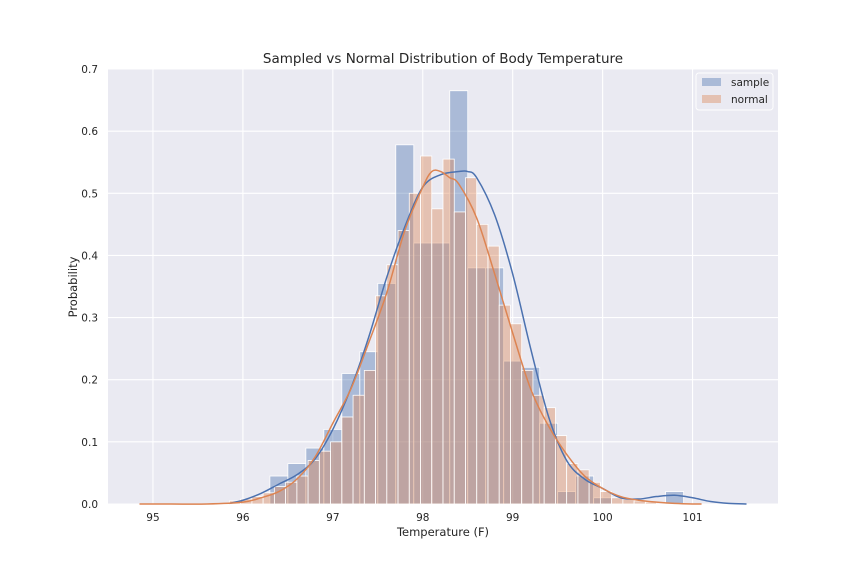 Image resolution: width=864 pixels, height=576 pixels. What do you see at coordinates (73, 286) in the screenshot?
I see `y-axis-label: Probability` at bounding box center [73, 286].